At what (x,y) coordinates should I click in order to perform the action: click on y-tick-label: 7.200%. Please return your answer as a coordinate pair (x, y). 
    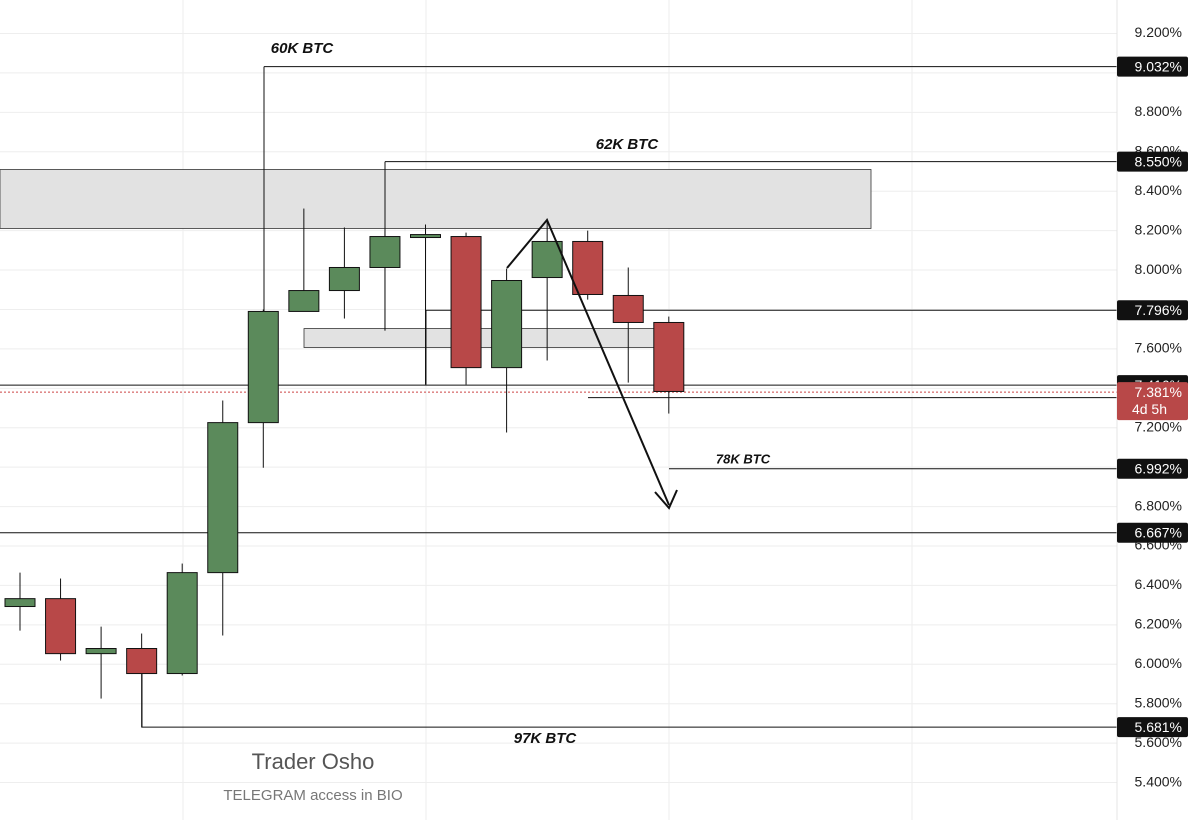
    Looking at the image, I should click on (1158, 426).